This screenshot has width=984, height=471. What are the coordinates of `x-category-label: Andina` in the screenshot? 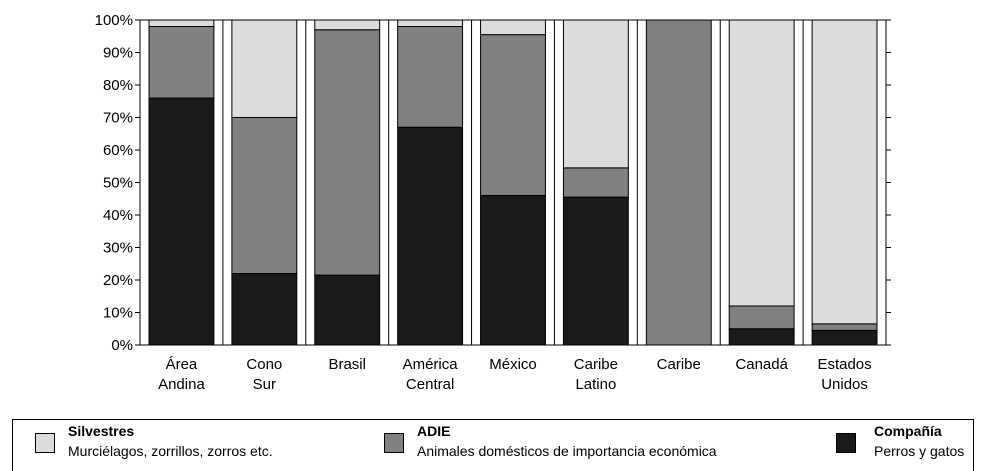 It's located at (181, 384).